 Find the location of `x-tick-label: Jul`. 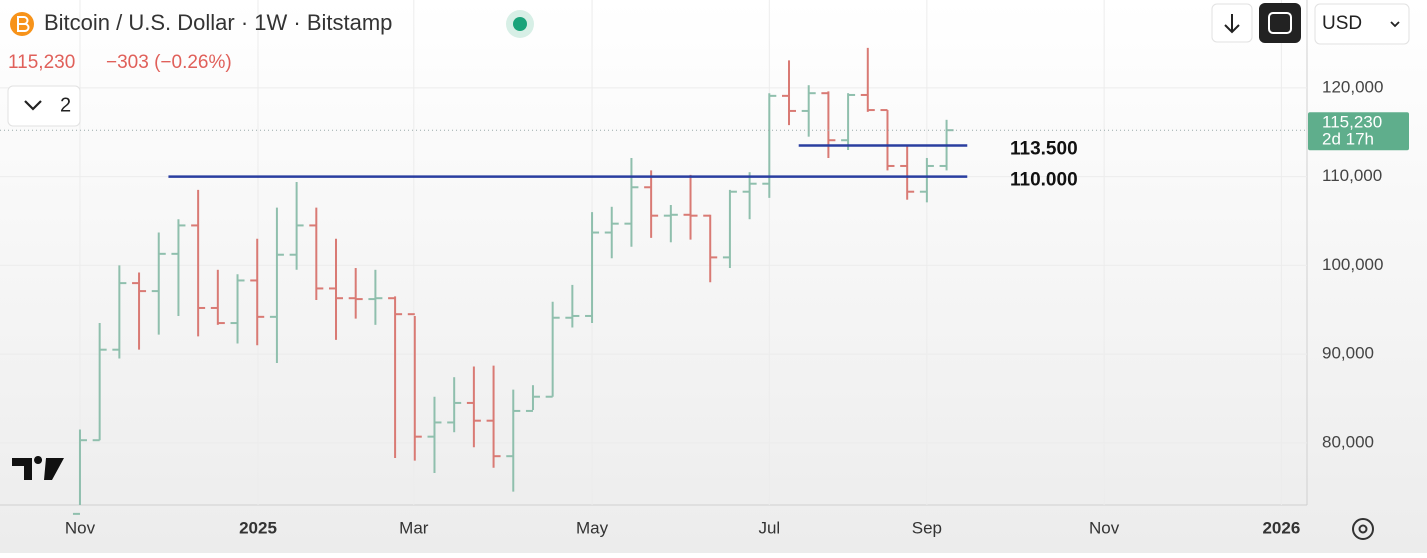

x-tick-label: Jul is located at coordinates (769, 527).